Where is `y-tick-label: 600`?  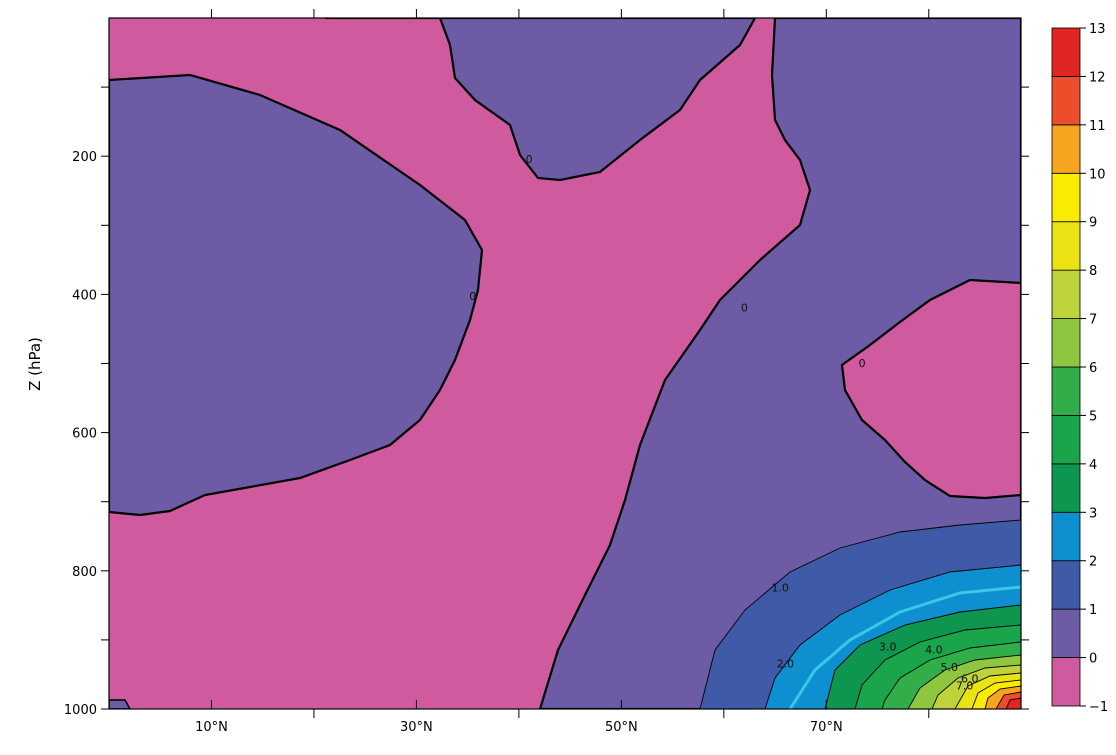 y-tick-label: 600 is located at coordinates (84, 434).